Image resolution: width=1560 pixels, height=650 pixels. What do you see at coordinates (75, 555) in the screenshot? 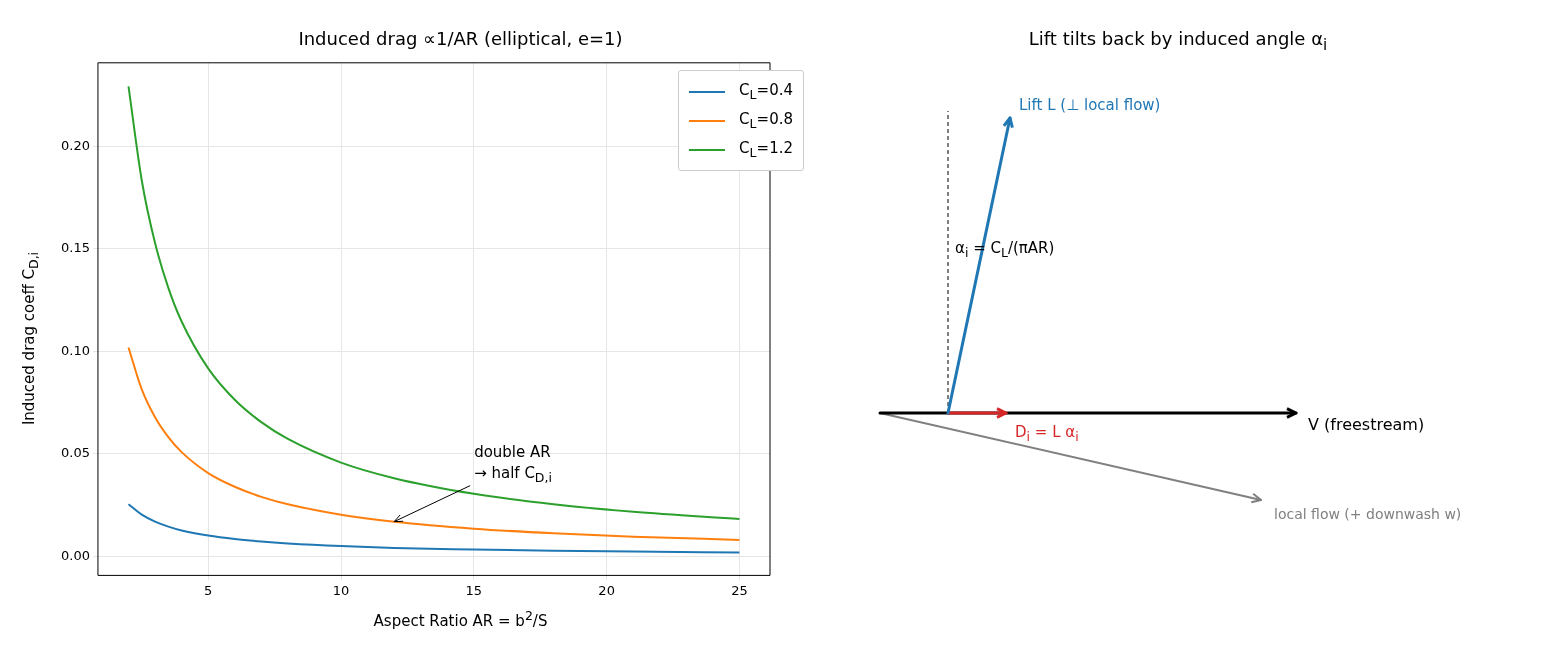
I see `y-tick-label: 0.00` at bounding box center [75, 555].